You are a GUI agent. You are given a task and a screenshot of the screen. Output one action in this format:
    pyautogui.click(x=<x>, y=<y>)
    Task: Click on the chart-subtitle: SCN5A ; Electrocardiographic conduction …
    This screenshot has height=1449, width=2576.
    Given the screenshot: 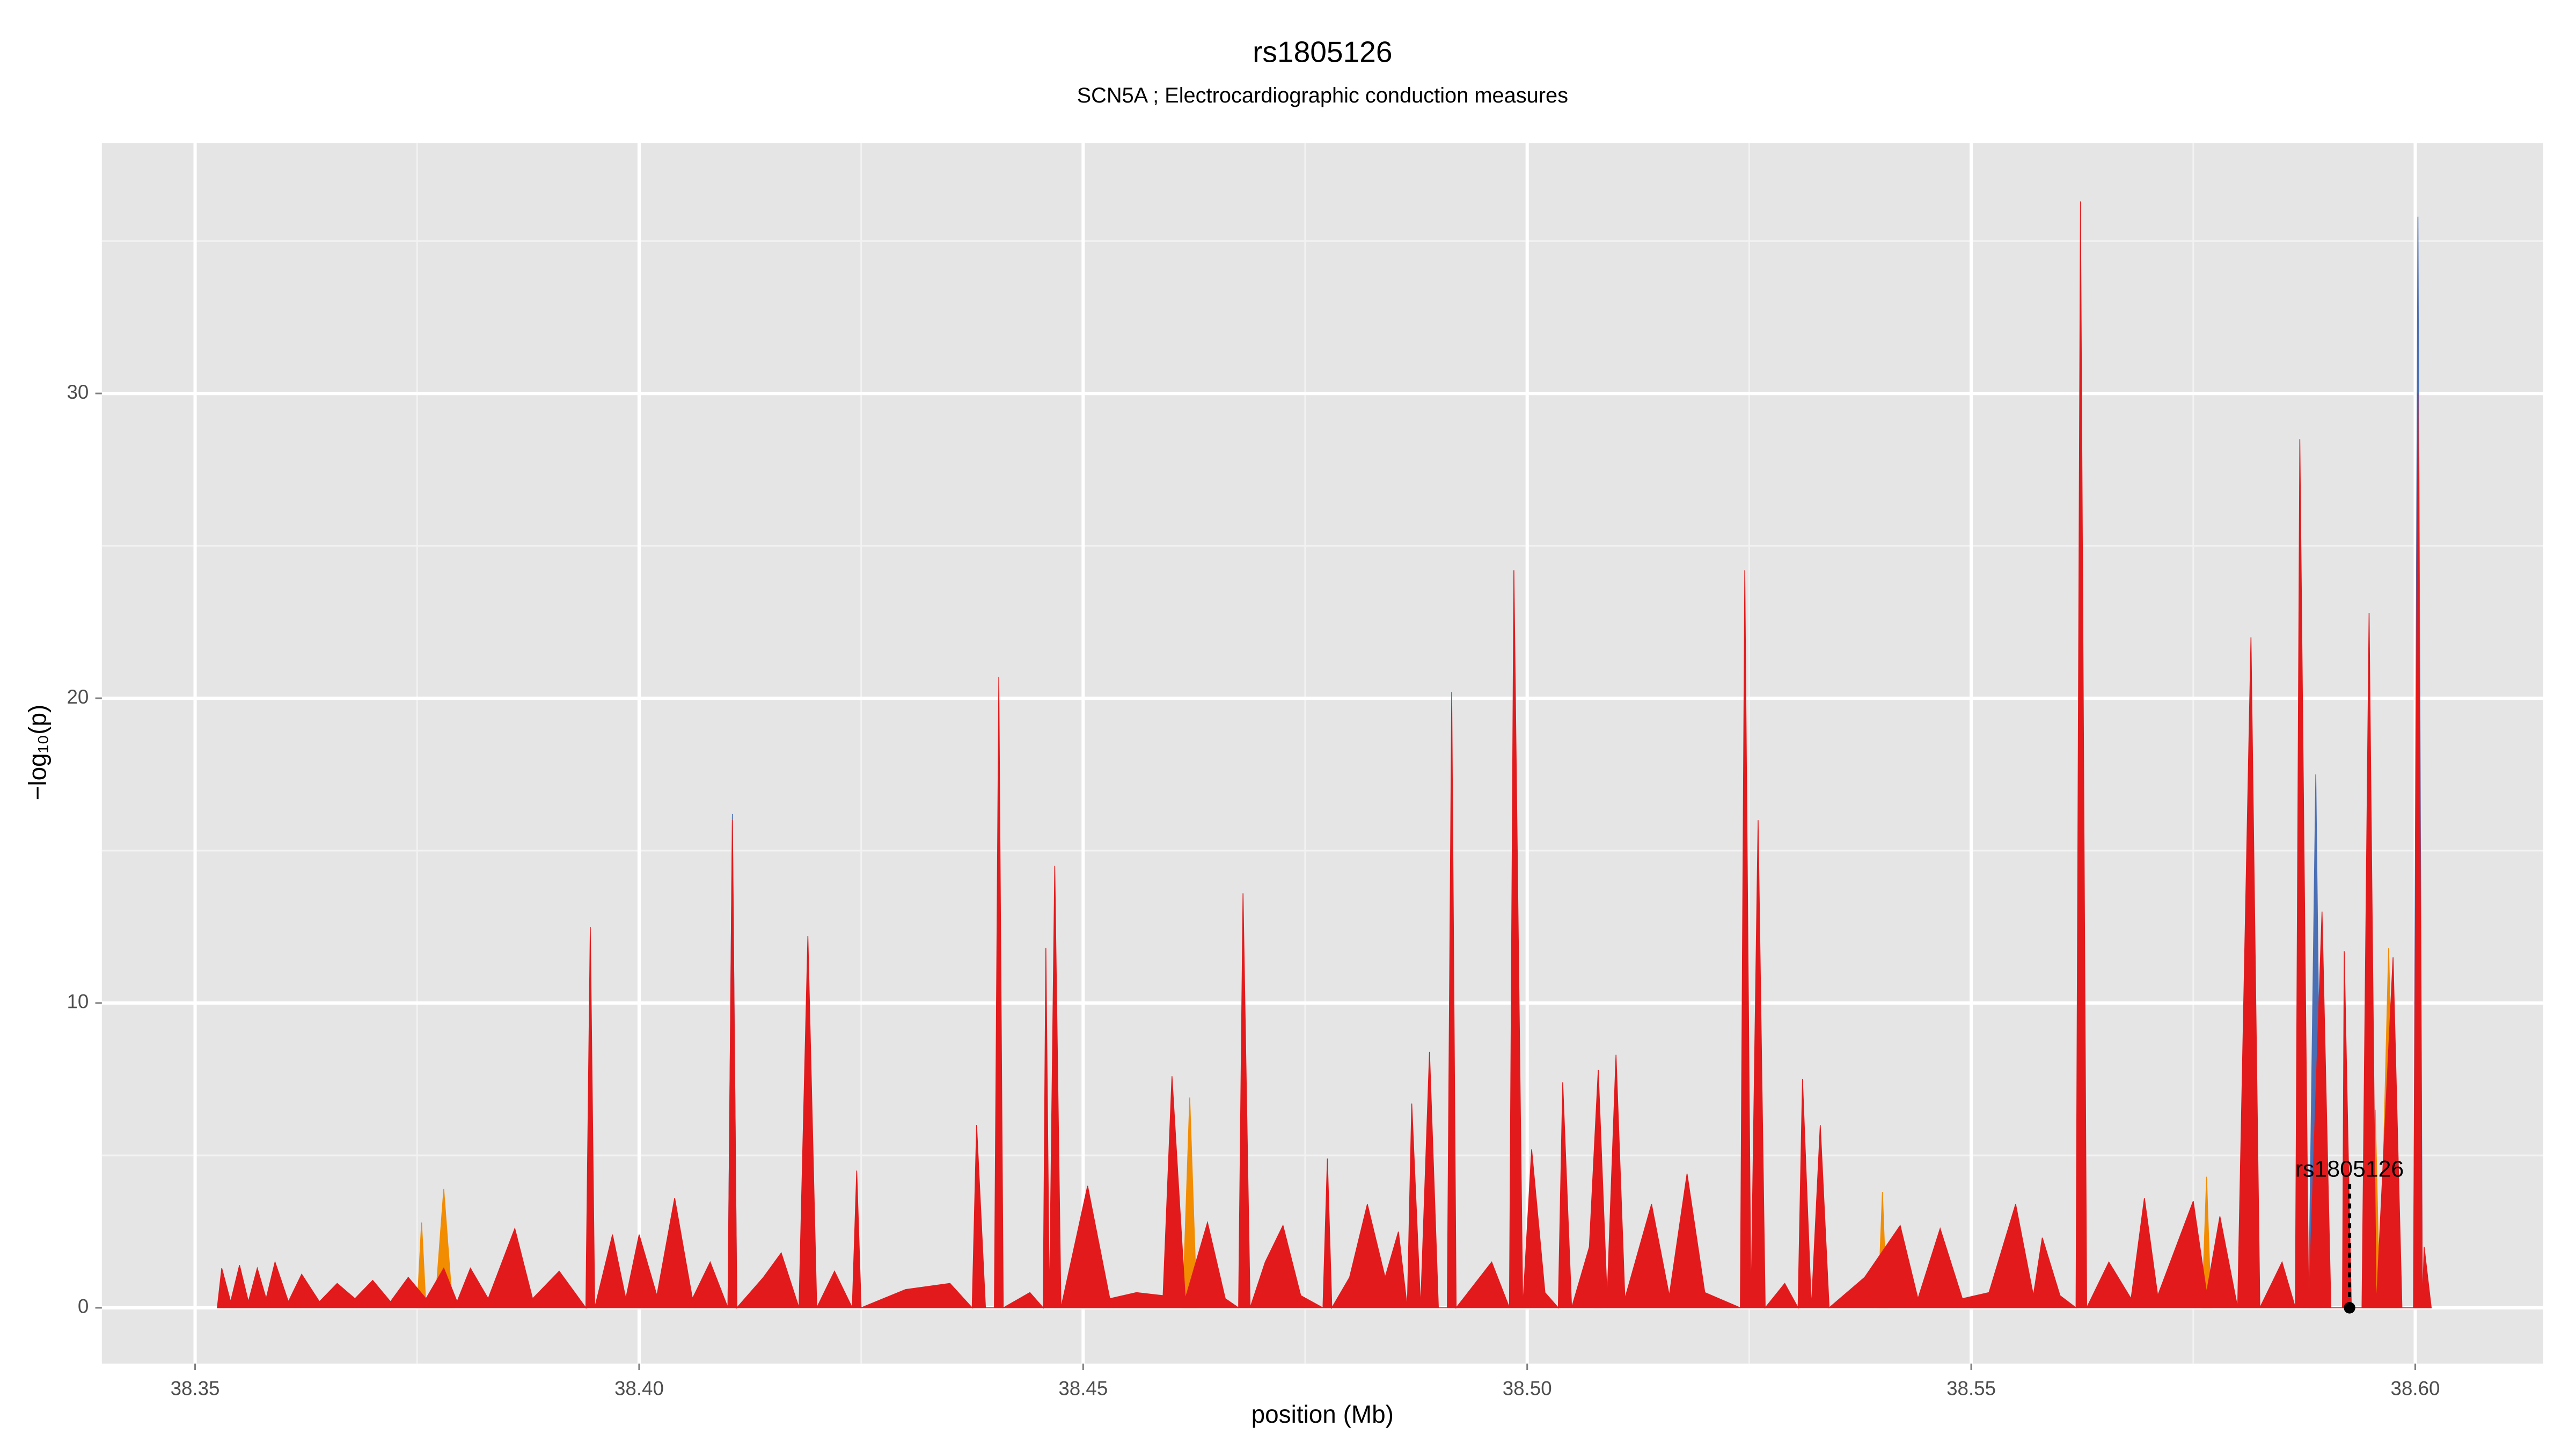 What is the action you would take?
    pyautogui.click(x=1322, y=95)
    